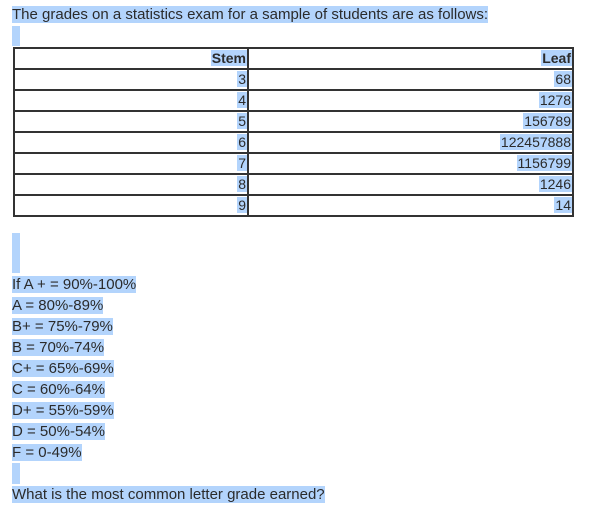 This screenshot has height=515, width=603. Describe the element at coordinates (131, 121) in the screenshot. I see `stem-cell: 5` at that location.